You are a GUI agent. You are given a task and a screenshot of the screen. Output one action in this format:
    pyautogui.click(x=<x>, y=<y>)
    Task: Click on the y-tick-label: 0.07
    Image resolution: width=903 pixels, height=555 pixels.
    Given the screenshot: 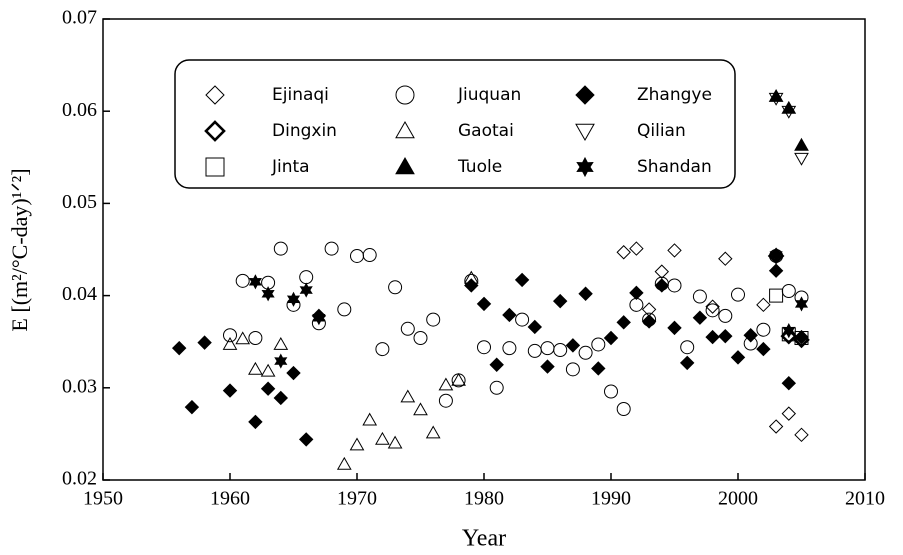 What is the action you would take?
    pyautogui.click(x=79, y=18)
    